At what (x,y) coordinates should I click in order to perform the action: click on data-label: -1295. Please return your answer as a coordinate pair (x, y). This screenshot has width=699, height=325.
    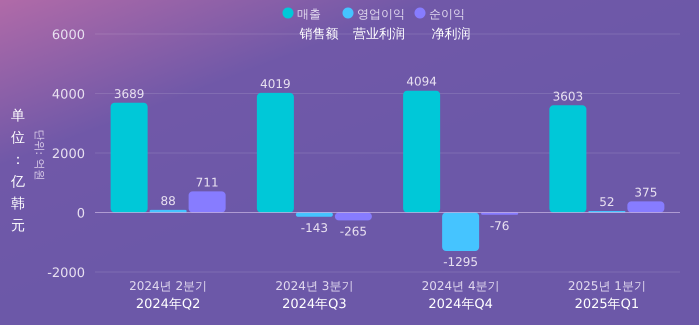
    Looking at the image, I should click on (460, 262).